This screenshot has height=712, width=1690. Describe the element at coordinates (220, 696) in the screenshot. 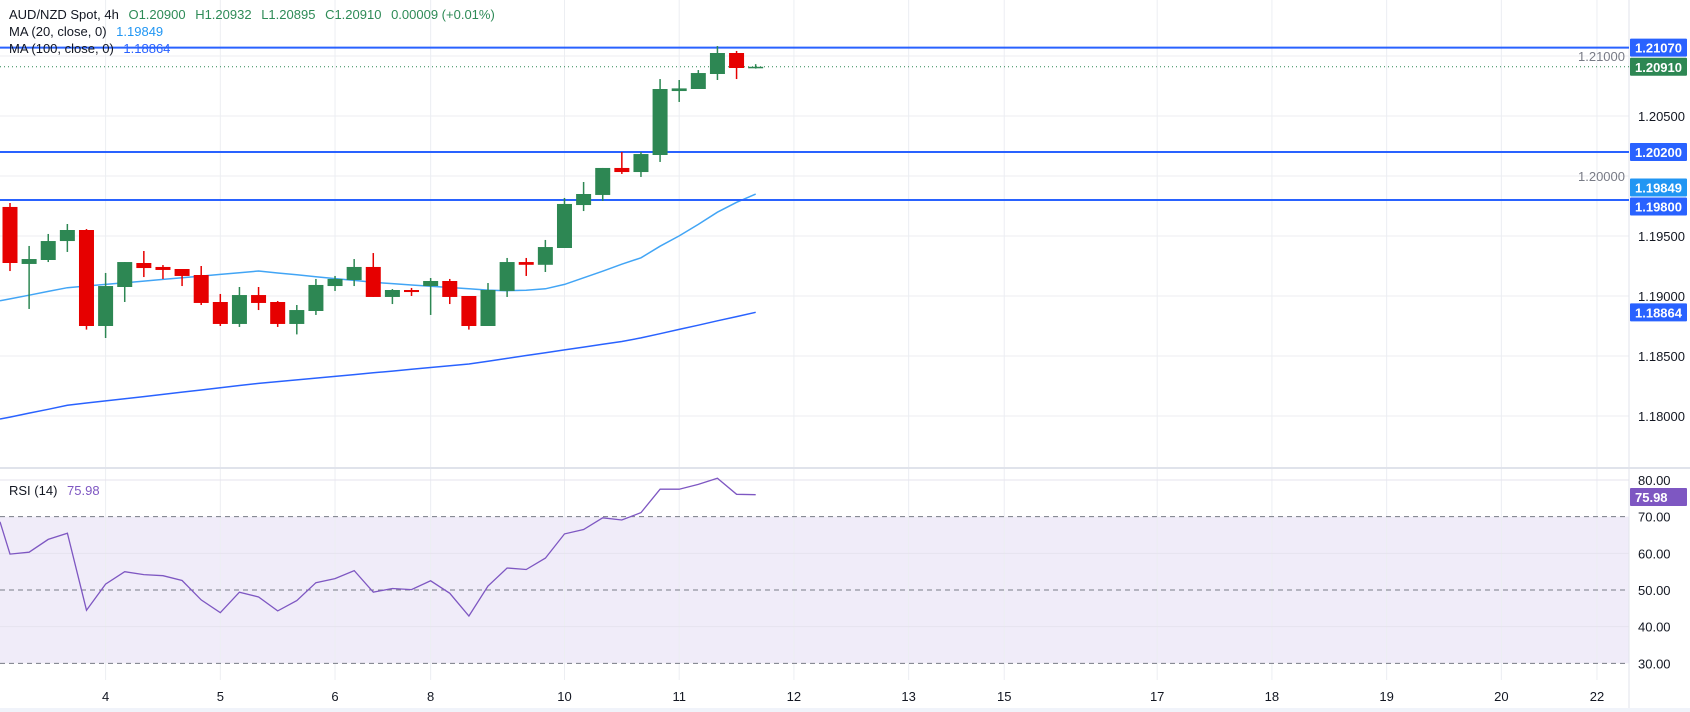

I see `x-axis-tick-label: 5` at that location.